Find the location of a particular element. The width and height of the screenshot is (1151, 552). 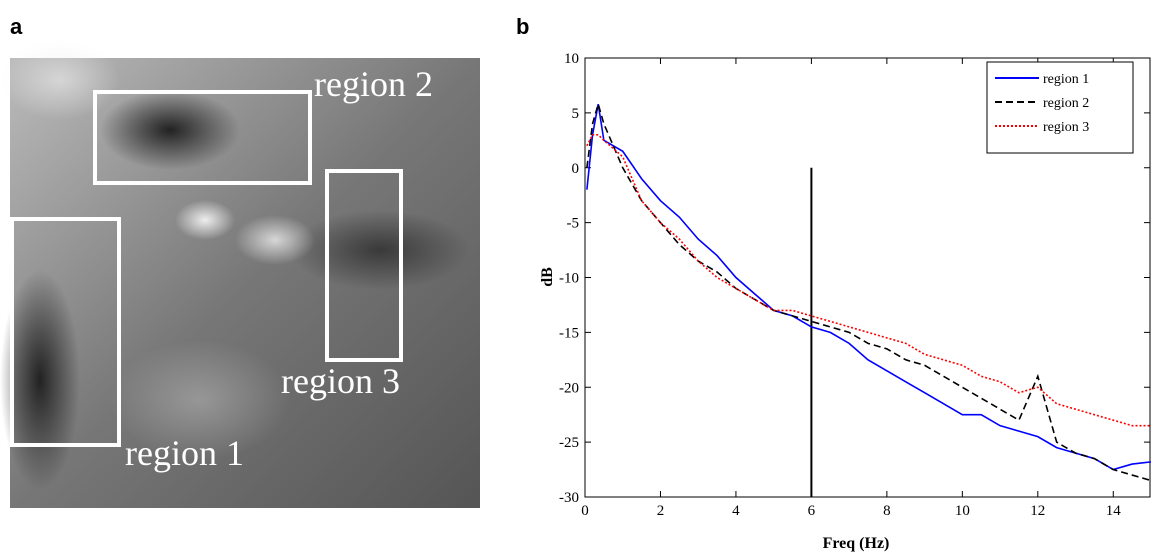

y-tick-label: 10 is located at coordinates (571, 59).